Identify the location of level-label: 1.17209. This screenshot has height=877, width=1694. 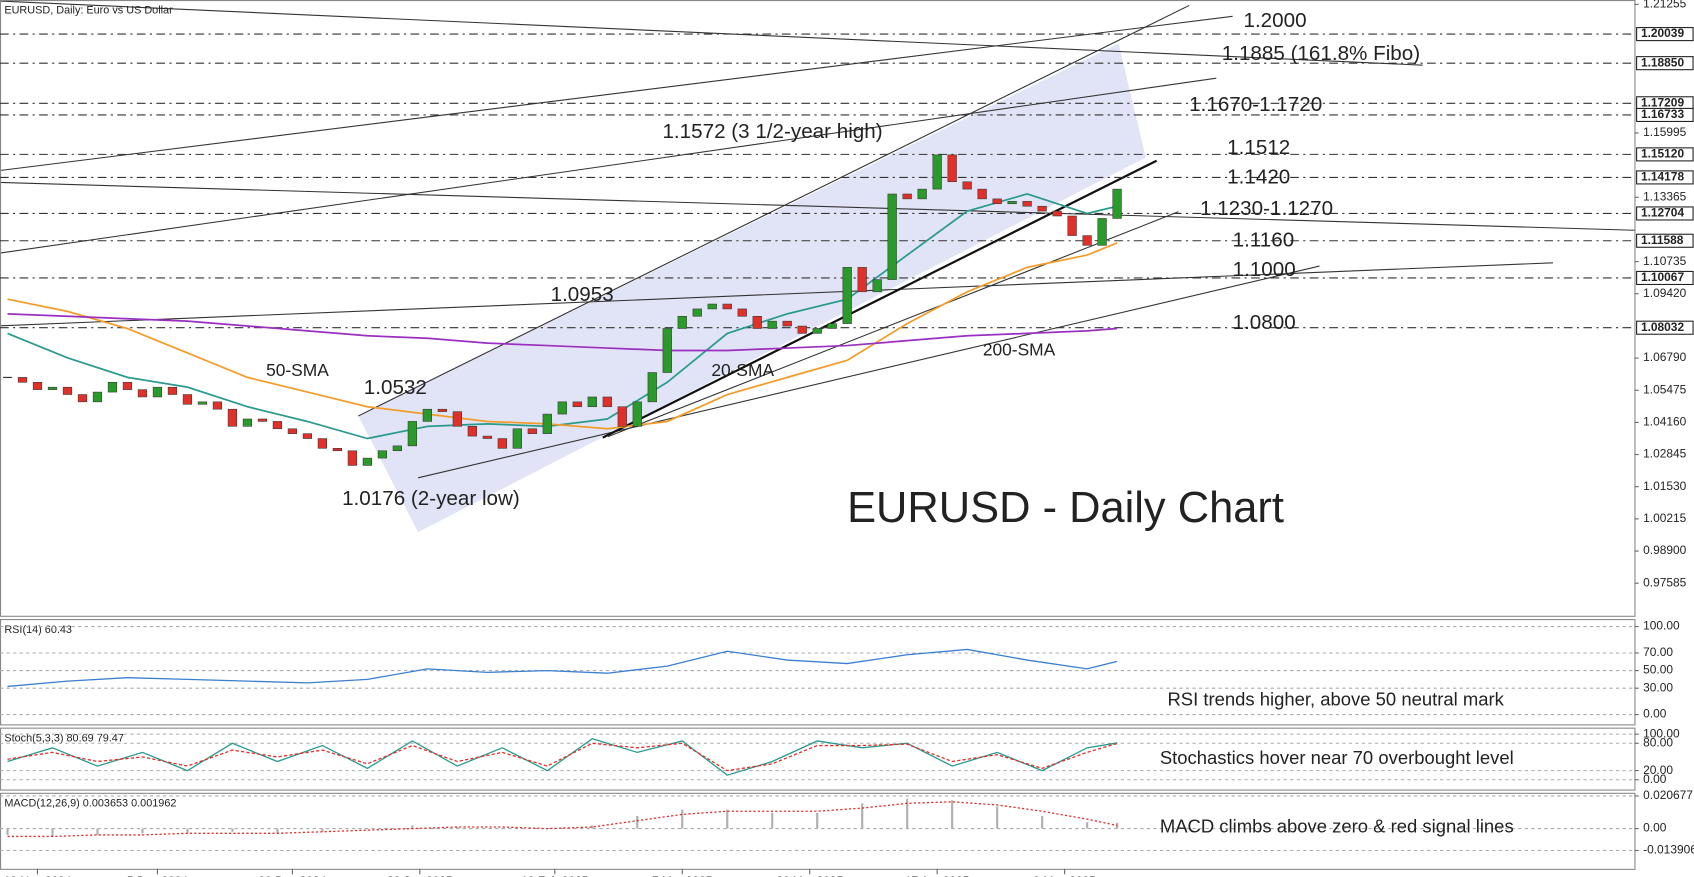
(1663, 102).